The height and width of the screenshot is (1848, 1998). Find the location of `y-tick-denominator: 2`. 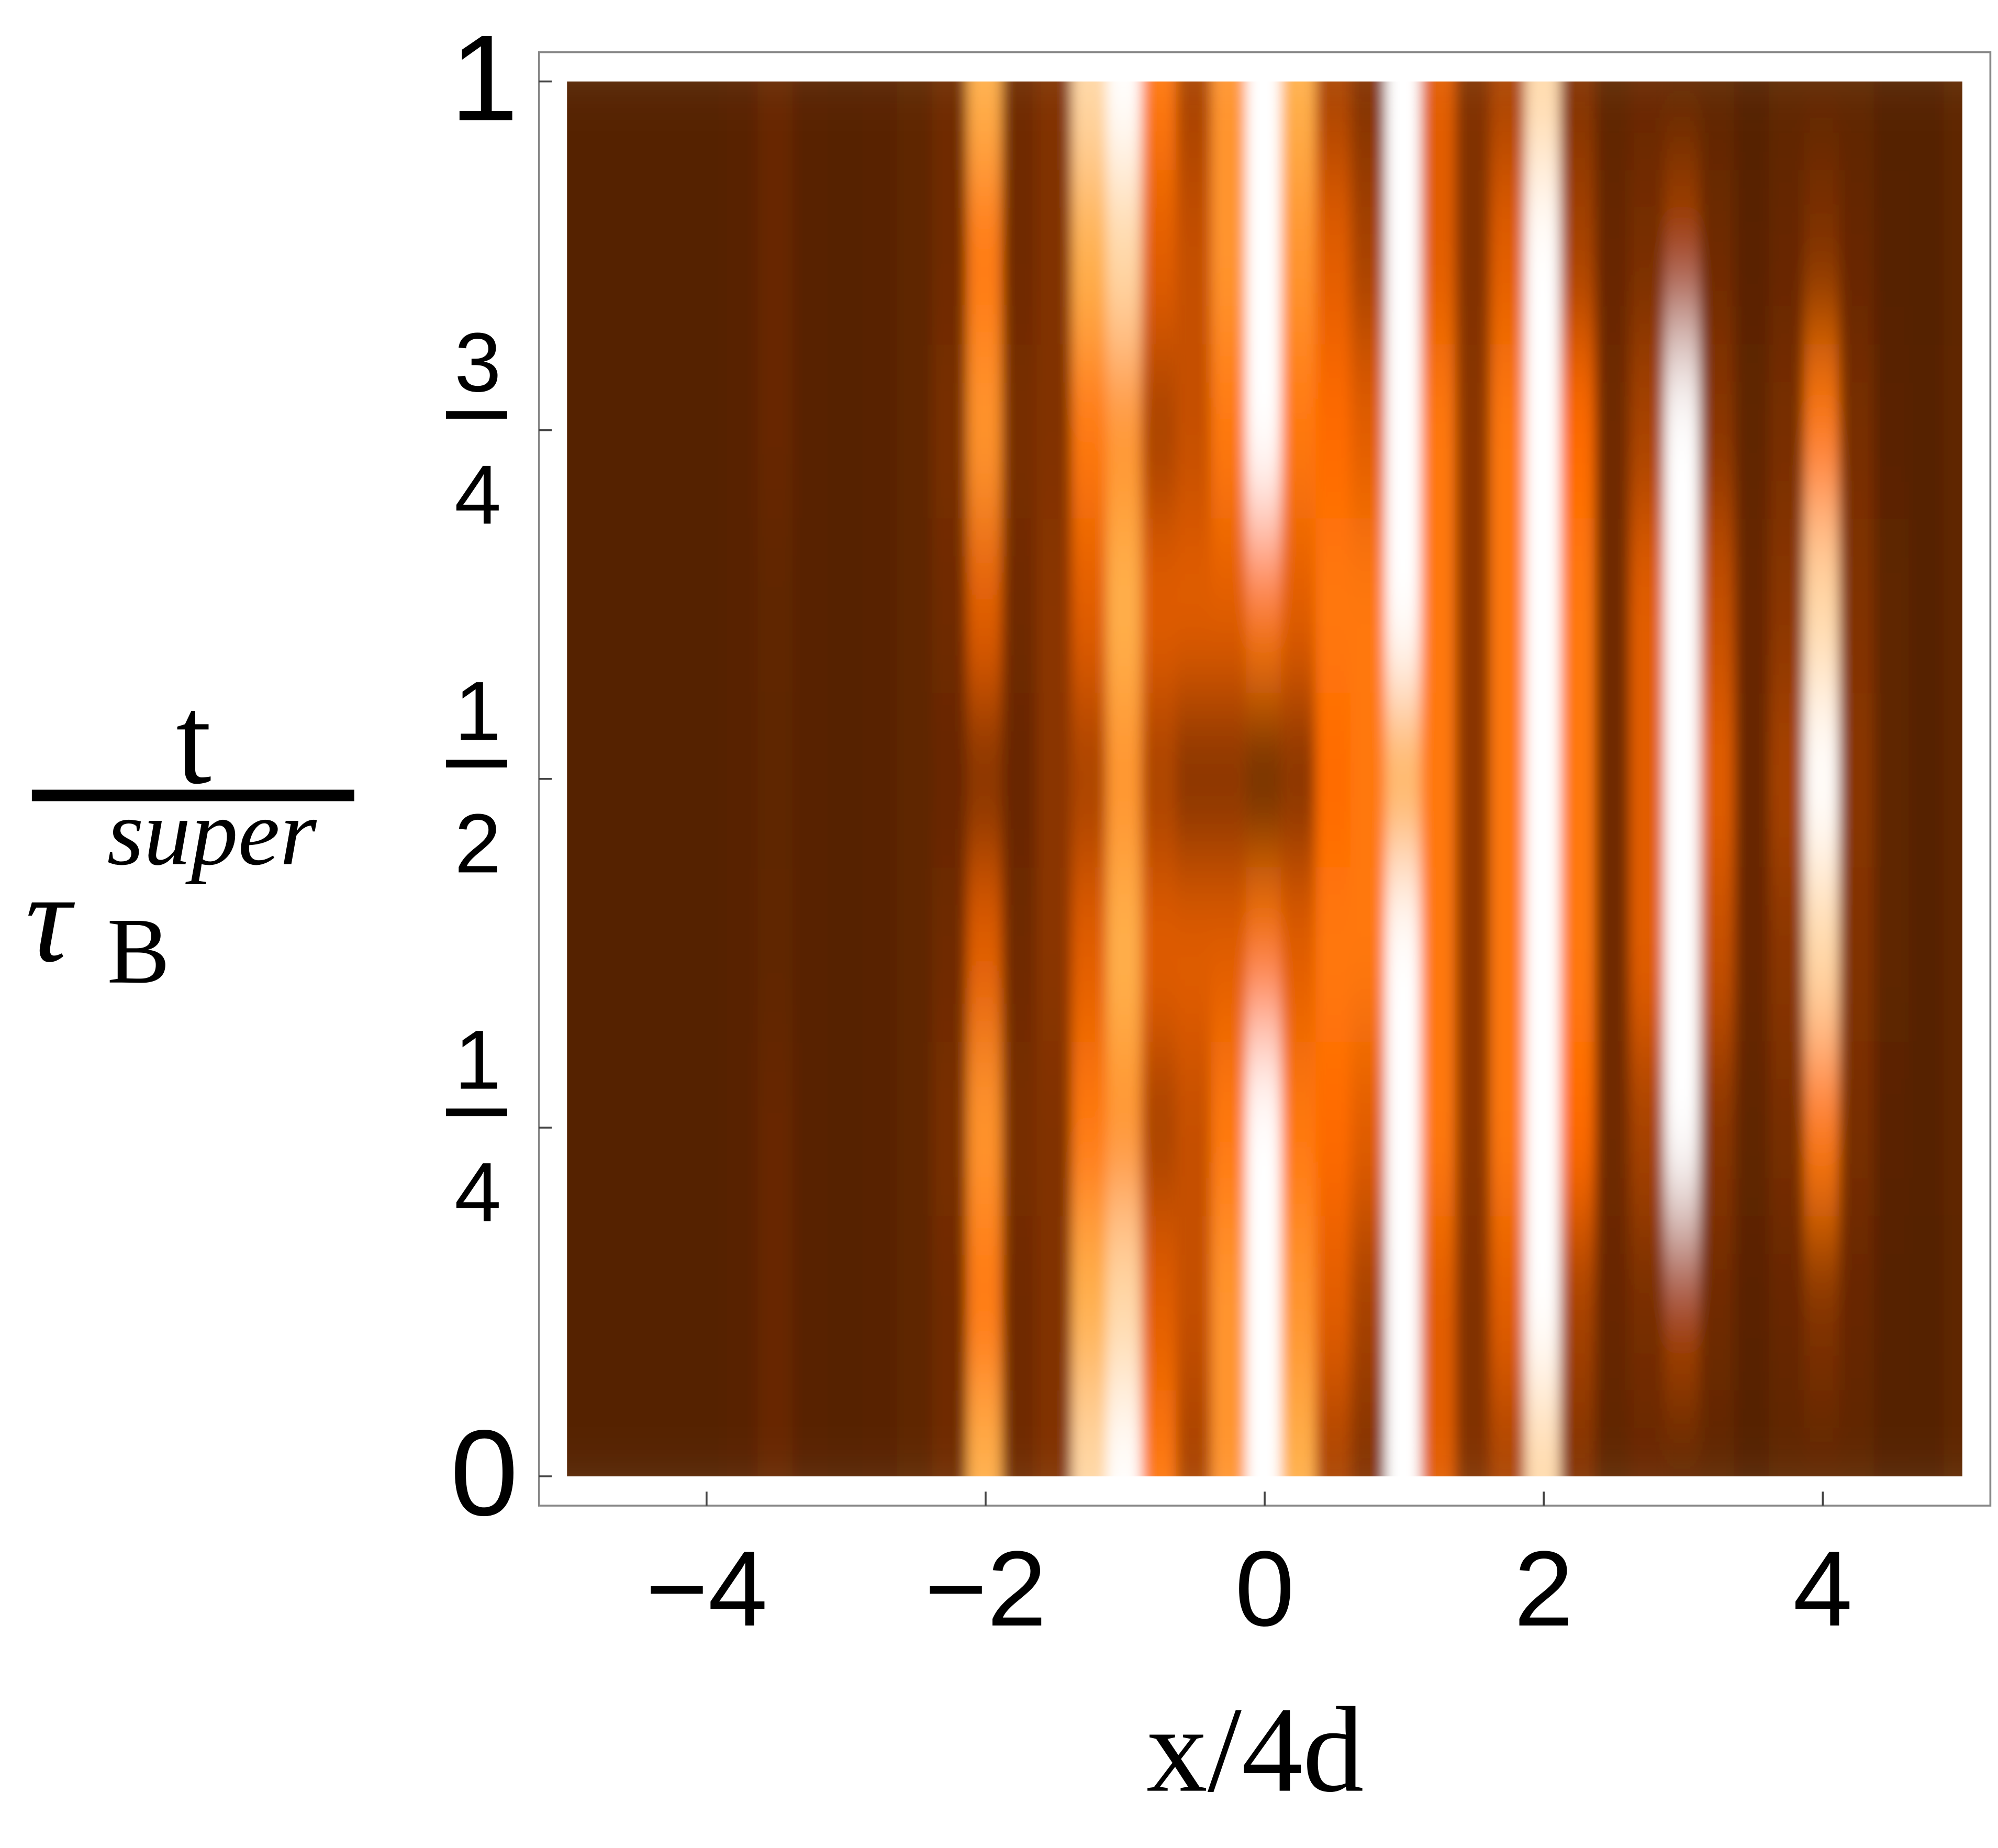

y-tick-denominator: 2 is located at coordinates (478, 843).